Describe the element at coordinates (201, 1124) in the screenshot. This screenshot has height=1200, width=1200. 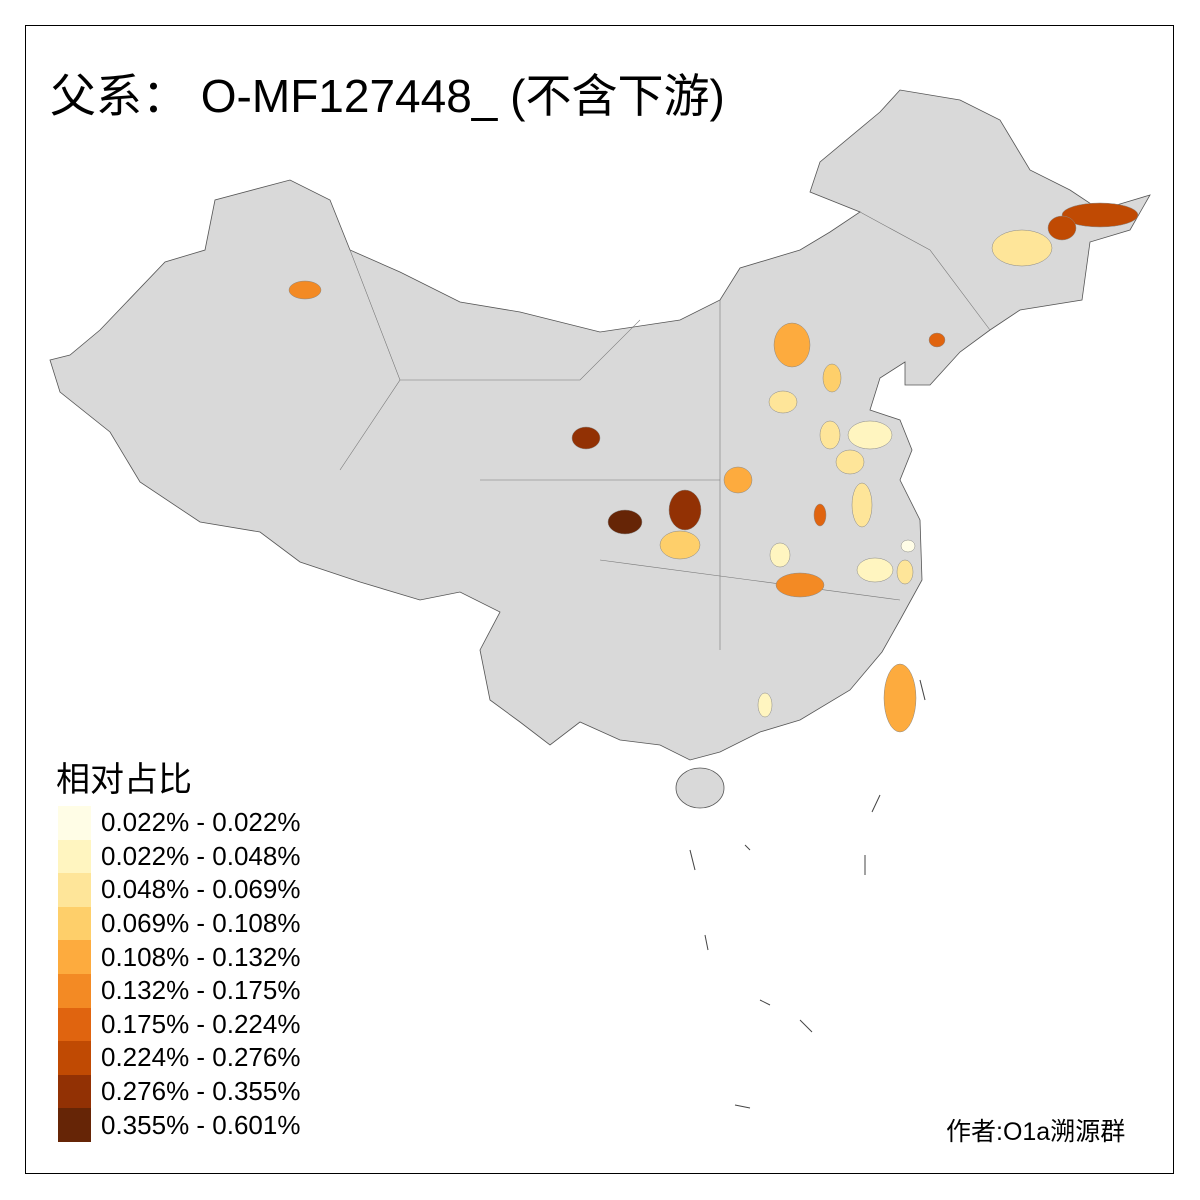
I see `legend-label: 0.355% - 0.601%` at that location.